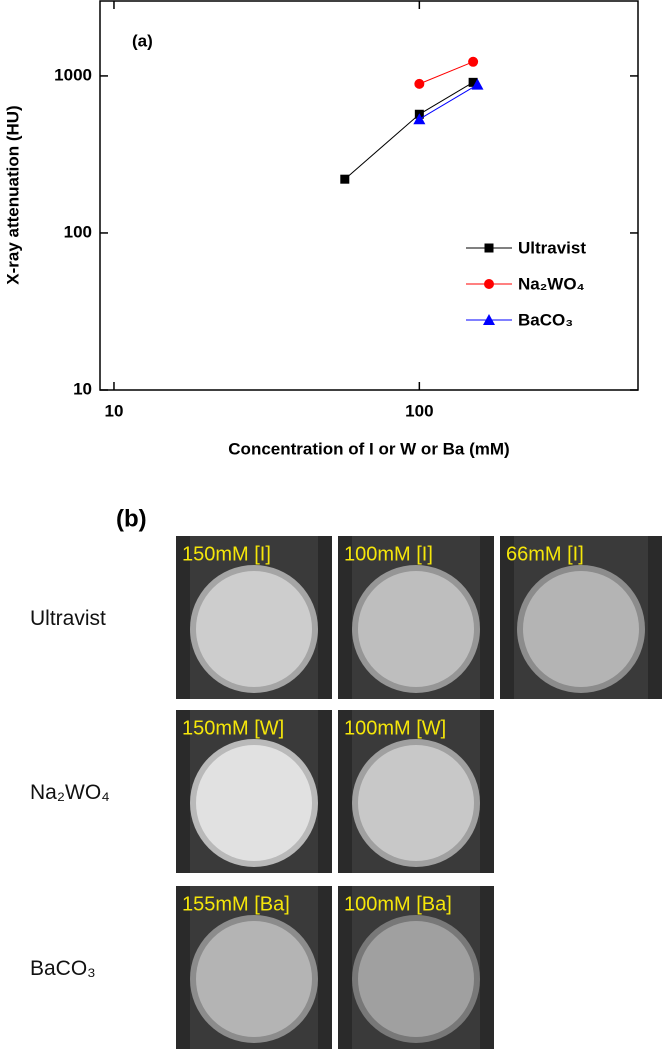 The height and width of the screenshot is (1064, 666). What do you see at coordinates (114, 410) in the screenshot?
I see `x-tick-label: 10` at bounding box center [114, 410].